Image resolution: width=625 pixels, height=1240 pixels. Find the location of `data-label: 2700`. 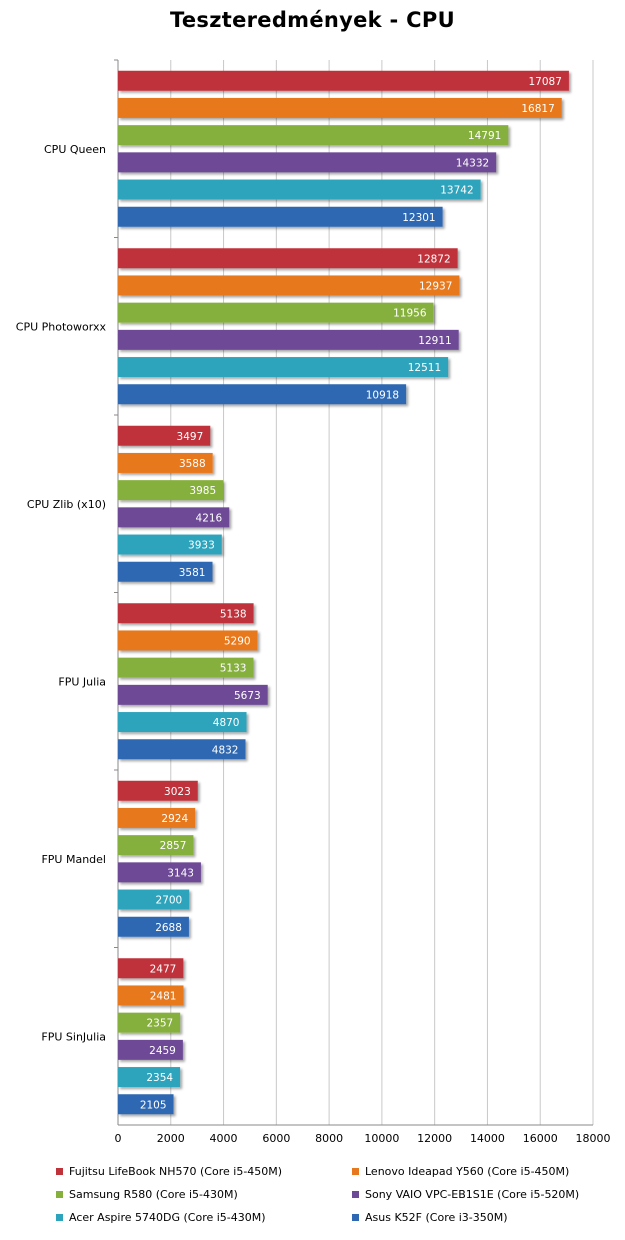

data-label: 2700 is located at coordinates (169, 901).